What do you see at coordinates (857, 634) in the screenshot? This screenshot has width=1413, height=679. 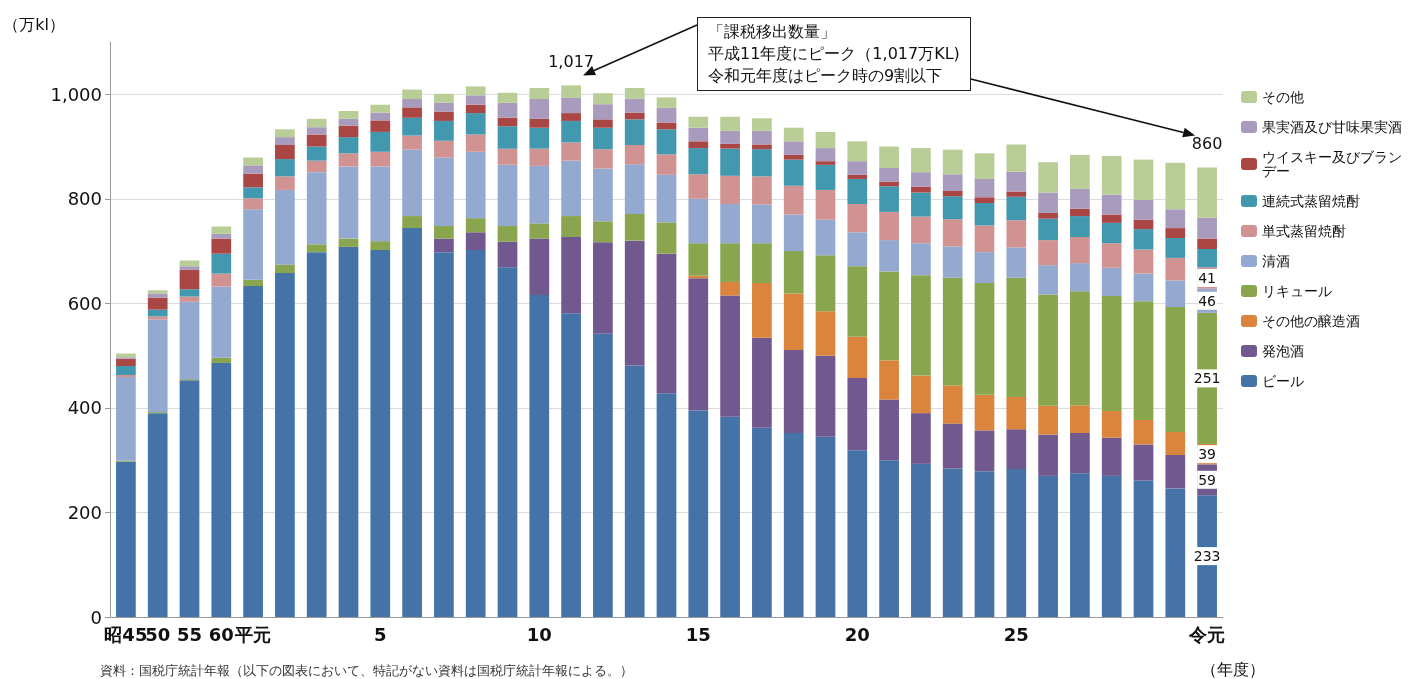 I see `x-tick-label: 20` at bounding box center [857, 634].